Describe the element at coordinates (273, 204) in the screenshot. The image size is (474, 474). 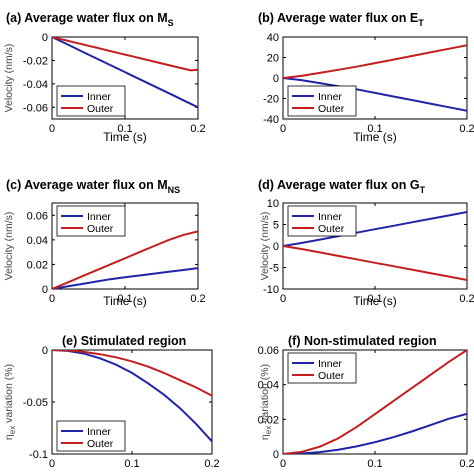
I see `y-tick-label: 10` at that location.